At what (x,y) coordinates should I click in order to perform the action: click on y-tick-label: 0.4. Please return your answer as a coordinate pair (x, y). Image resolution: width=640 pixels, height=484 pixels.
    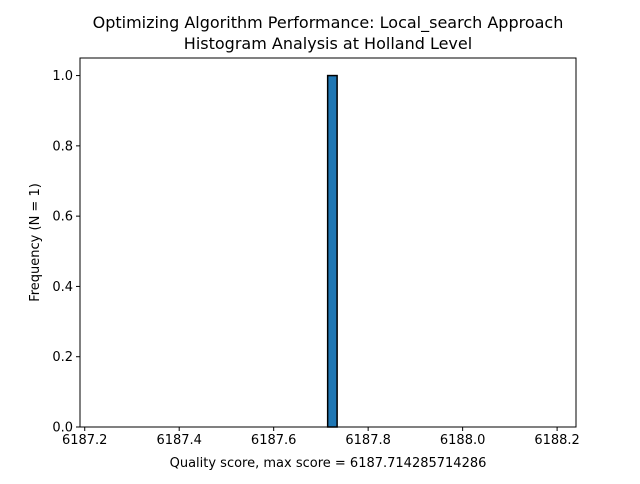
    Looking at the image, I should click on (62, 287).